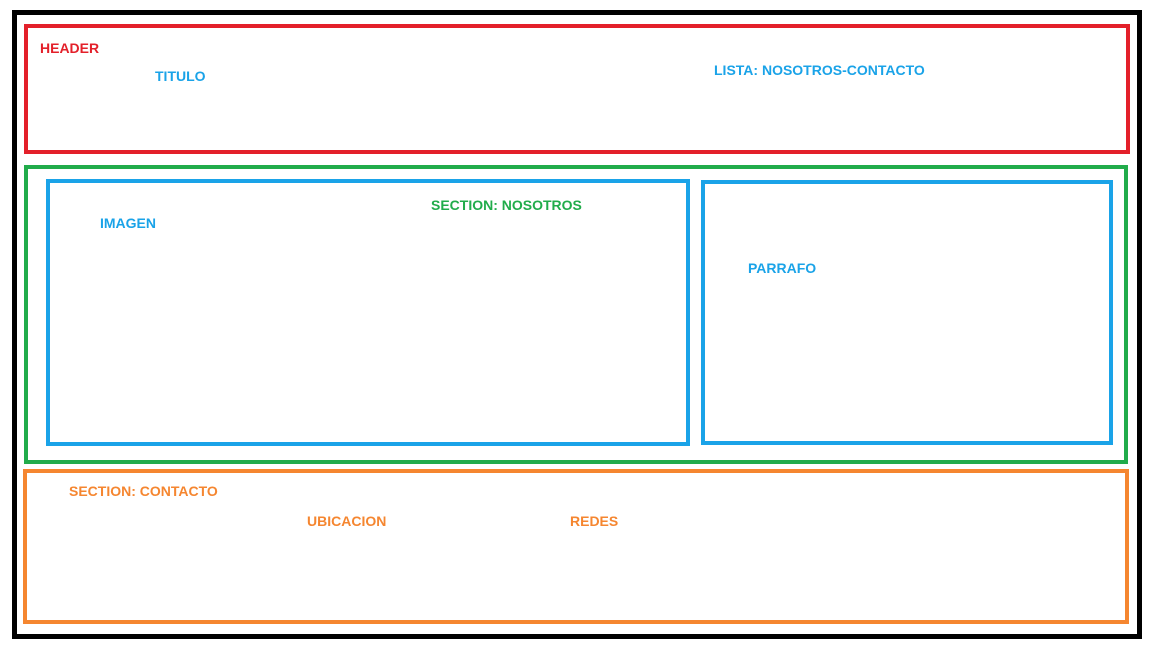 This screenshot has height=648, width=1152. I want to click on ubicacion-label: UBICACION, so click(347, 521).